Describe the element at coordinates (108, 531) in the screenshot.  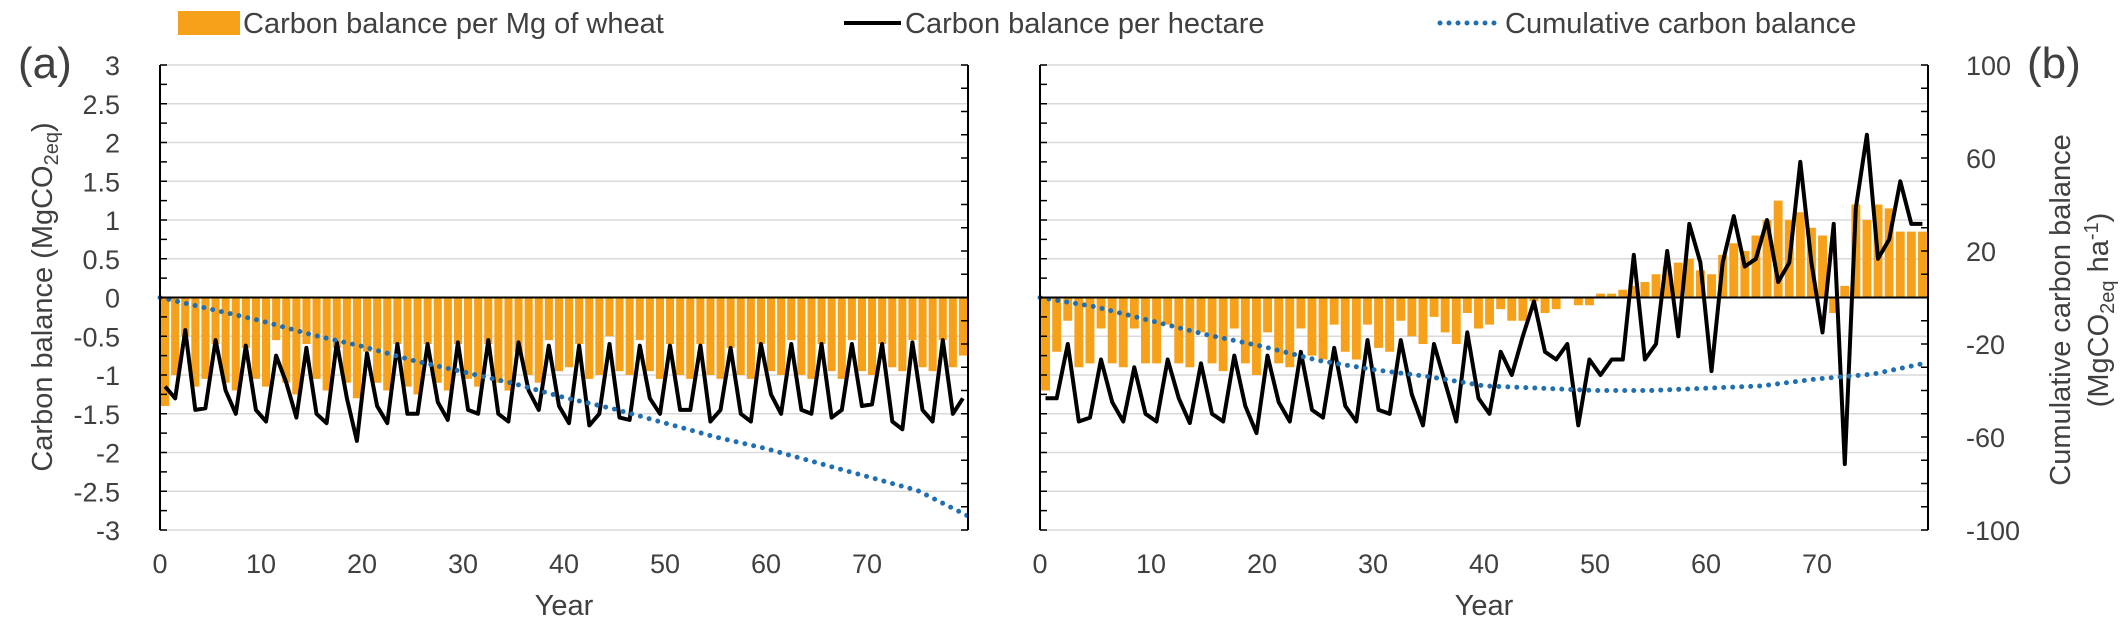
I see `left-tick-label: -3` at that location.